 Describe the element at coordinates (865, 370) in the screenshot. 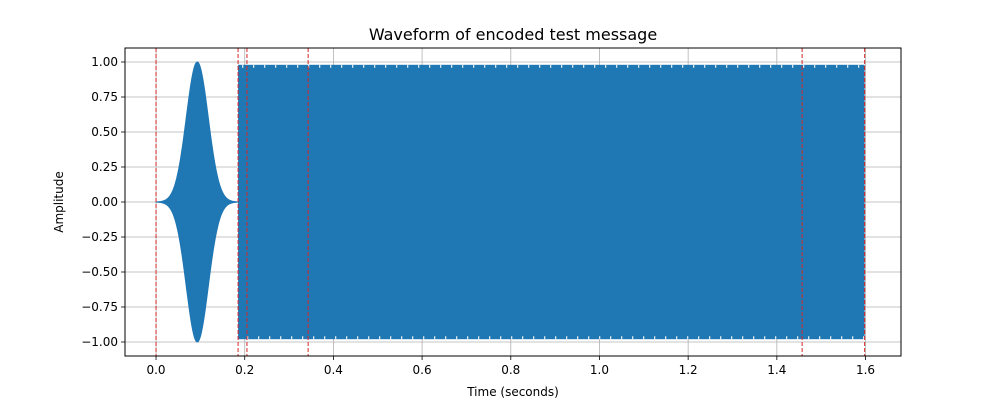

I see `x-tick-label: 1.6` at that location.